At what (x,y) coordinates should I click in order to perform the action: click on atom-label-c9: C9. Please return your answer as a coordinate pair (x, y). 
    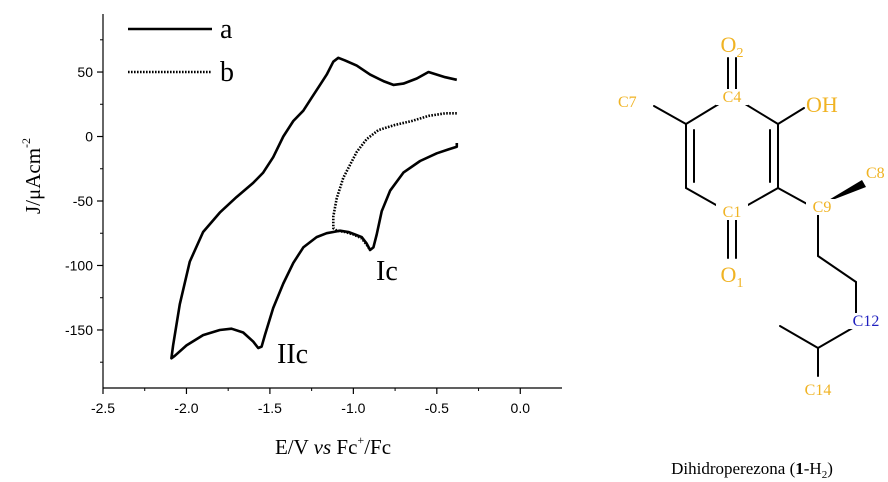
    Looking at the image, I should click on (822, 207).